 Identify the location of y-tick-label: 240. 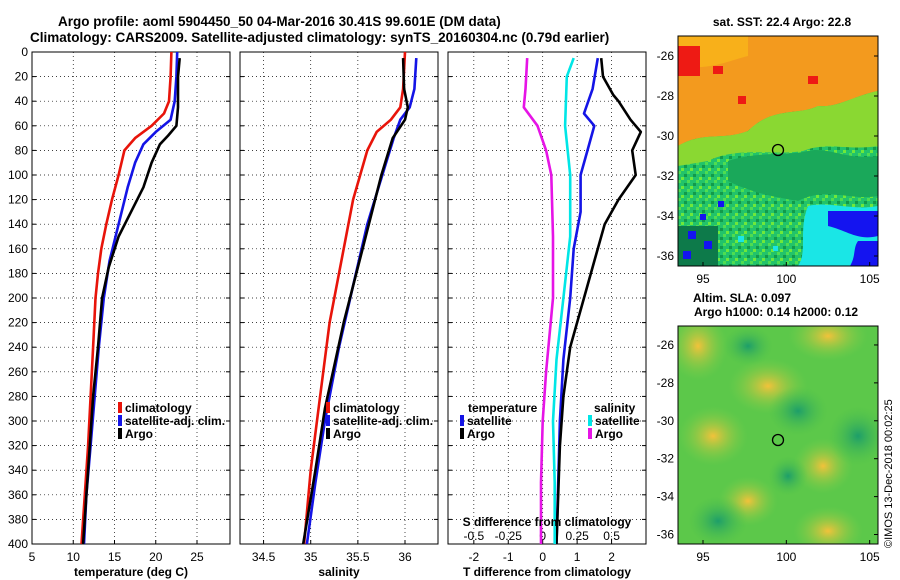
(18, 347).